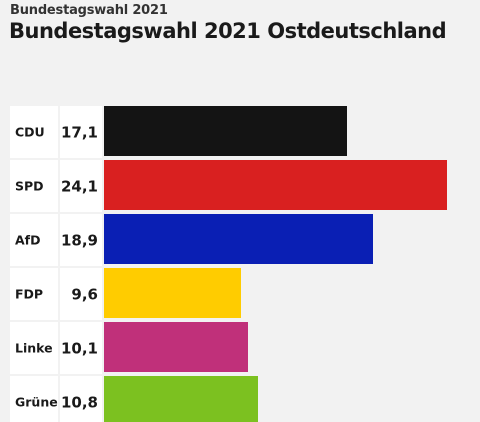 This screenshot has height=422, width=480. Describe the element at coordinates (29, 294) in the screenshot. I see `category-label: FDP` at that location.